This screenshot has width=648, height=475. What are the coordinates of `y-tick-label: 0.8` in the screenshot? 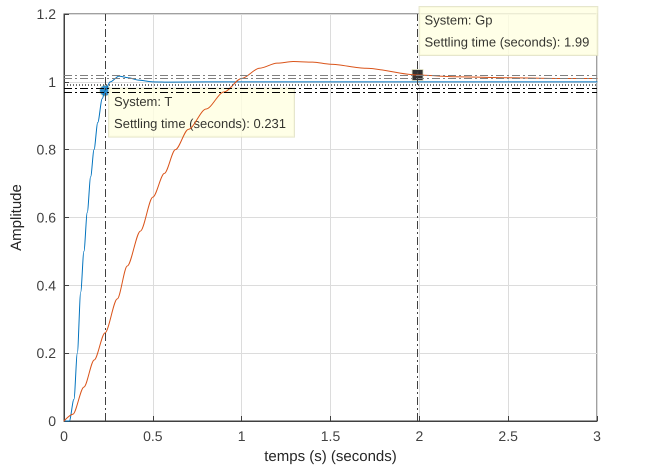 It's located at (46, 150).